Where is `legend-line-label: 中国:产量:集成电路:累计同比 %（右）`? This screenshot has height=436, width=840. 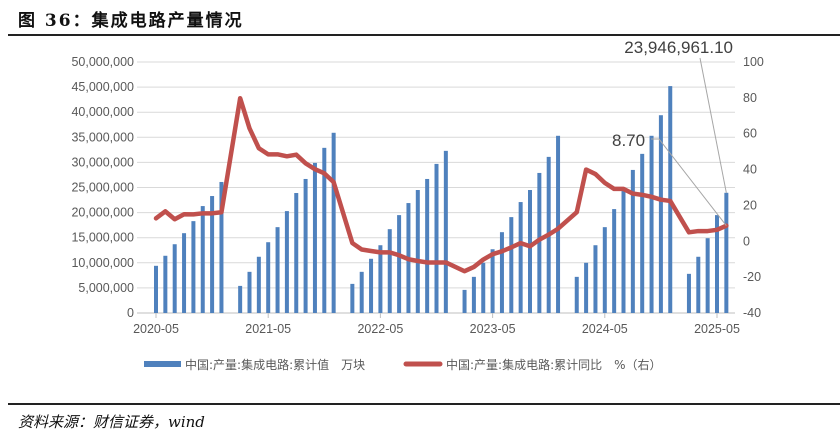 legend-line-label: 中国:产量:集成电路:累计同比 %（右） is located at coordinates (554, 364).